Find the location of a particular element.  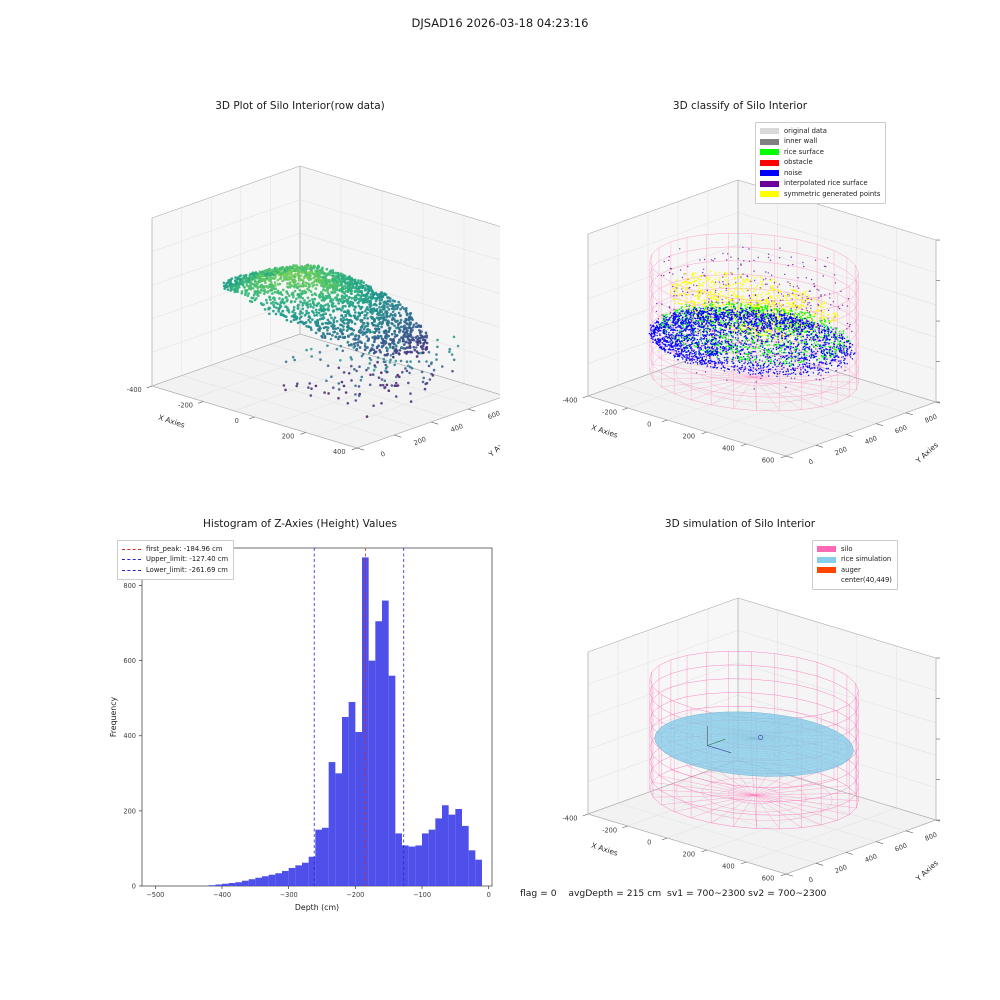

legend-label: rice simulation is located at coordinates (866, 559).